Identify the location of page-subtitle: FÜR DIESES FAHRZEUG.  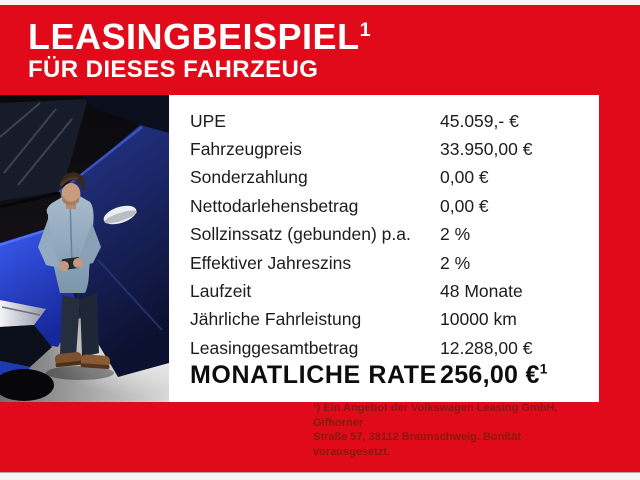
(173, 69).